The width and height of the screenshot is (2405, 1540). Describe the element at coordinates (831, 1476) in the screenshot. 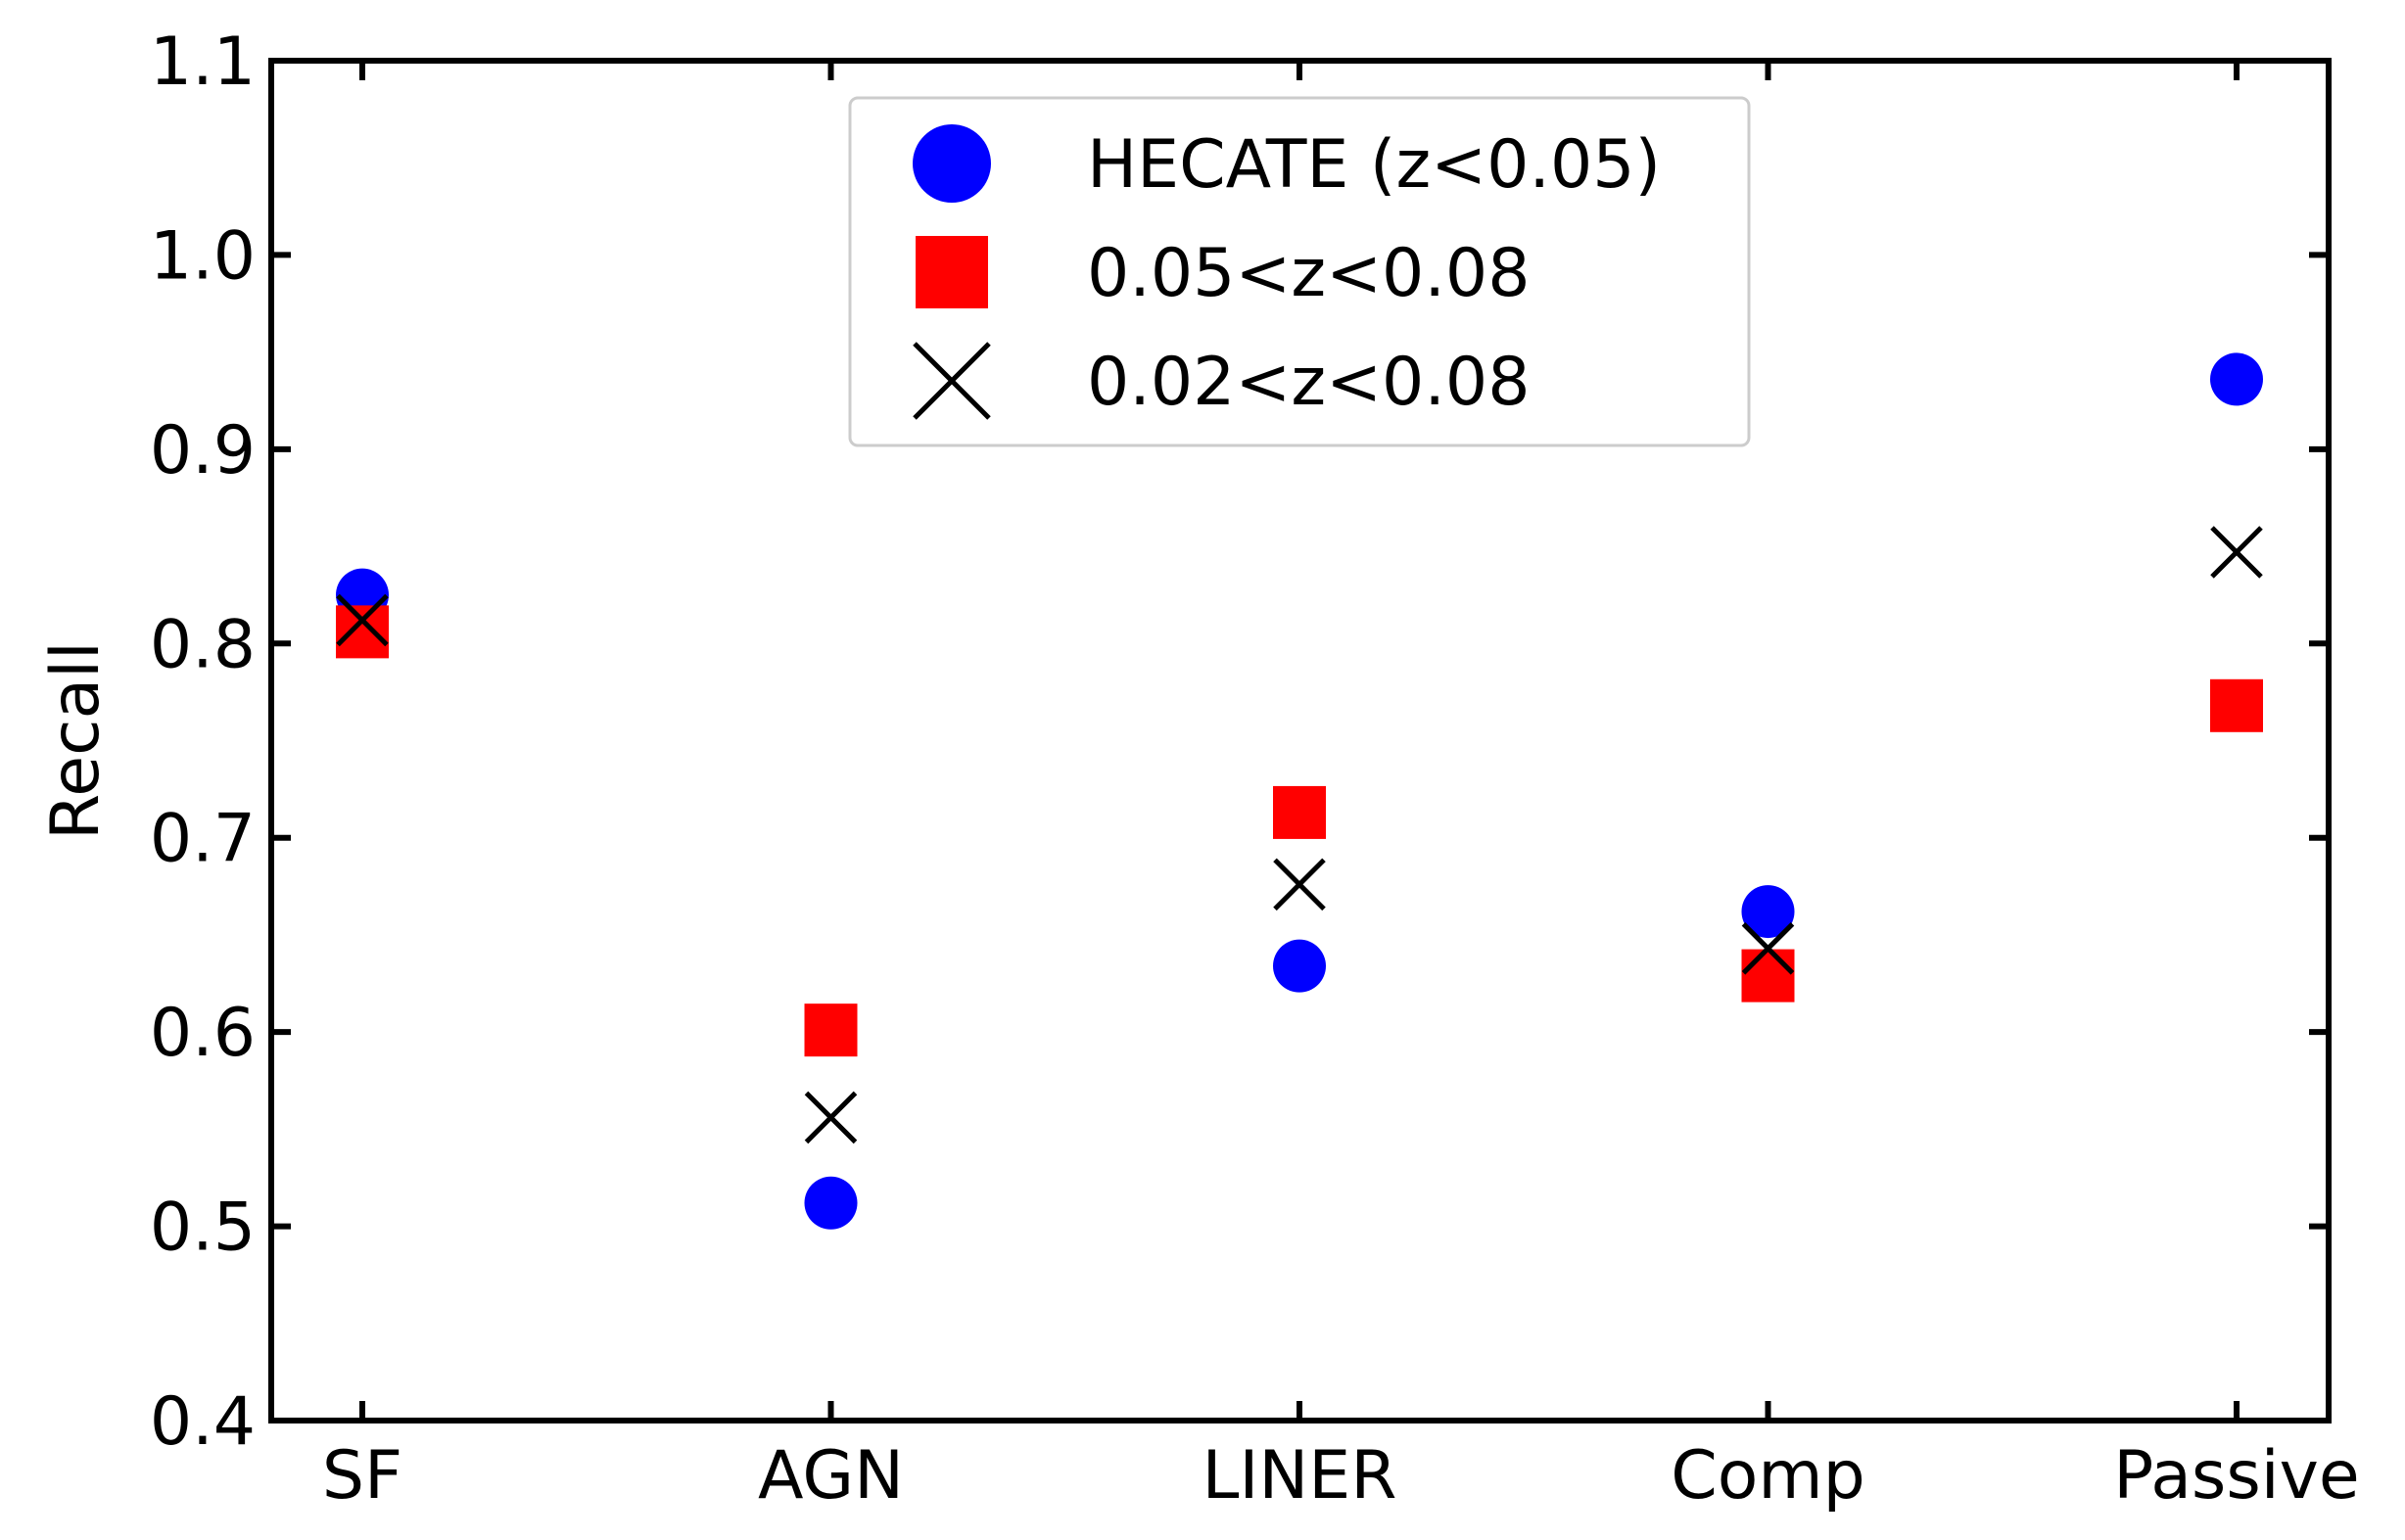

I see `x-tick-label: AGN` at that location.